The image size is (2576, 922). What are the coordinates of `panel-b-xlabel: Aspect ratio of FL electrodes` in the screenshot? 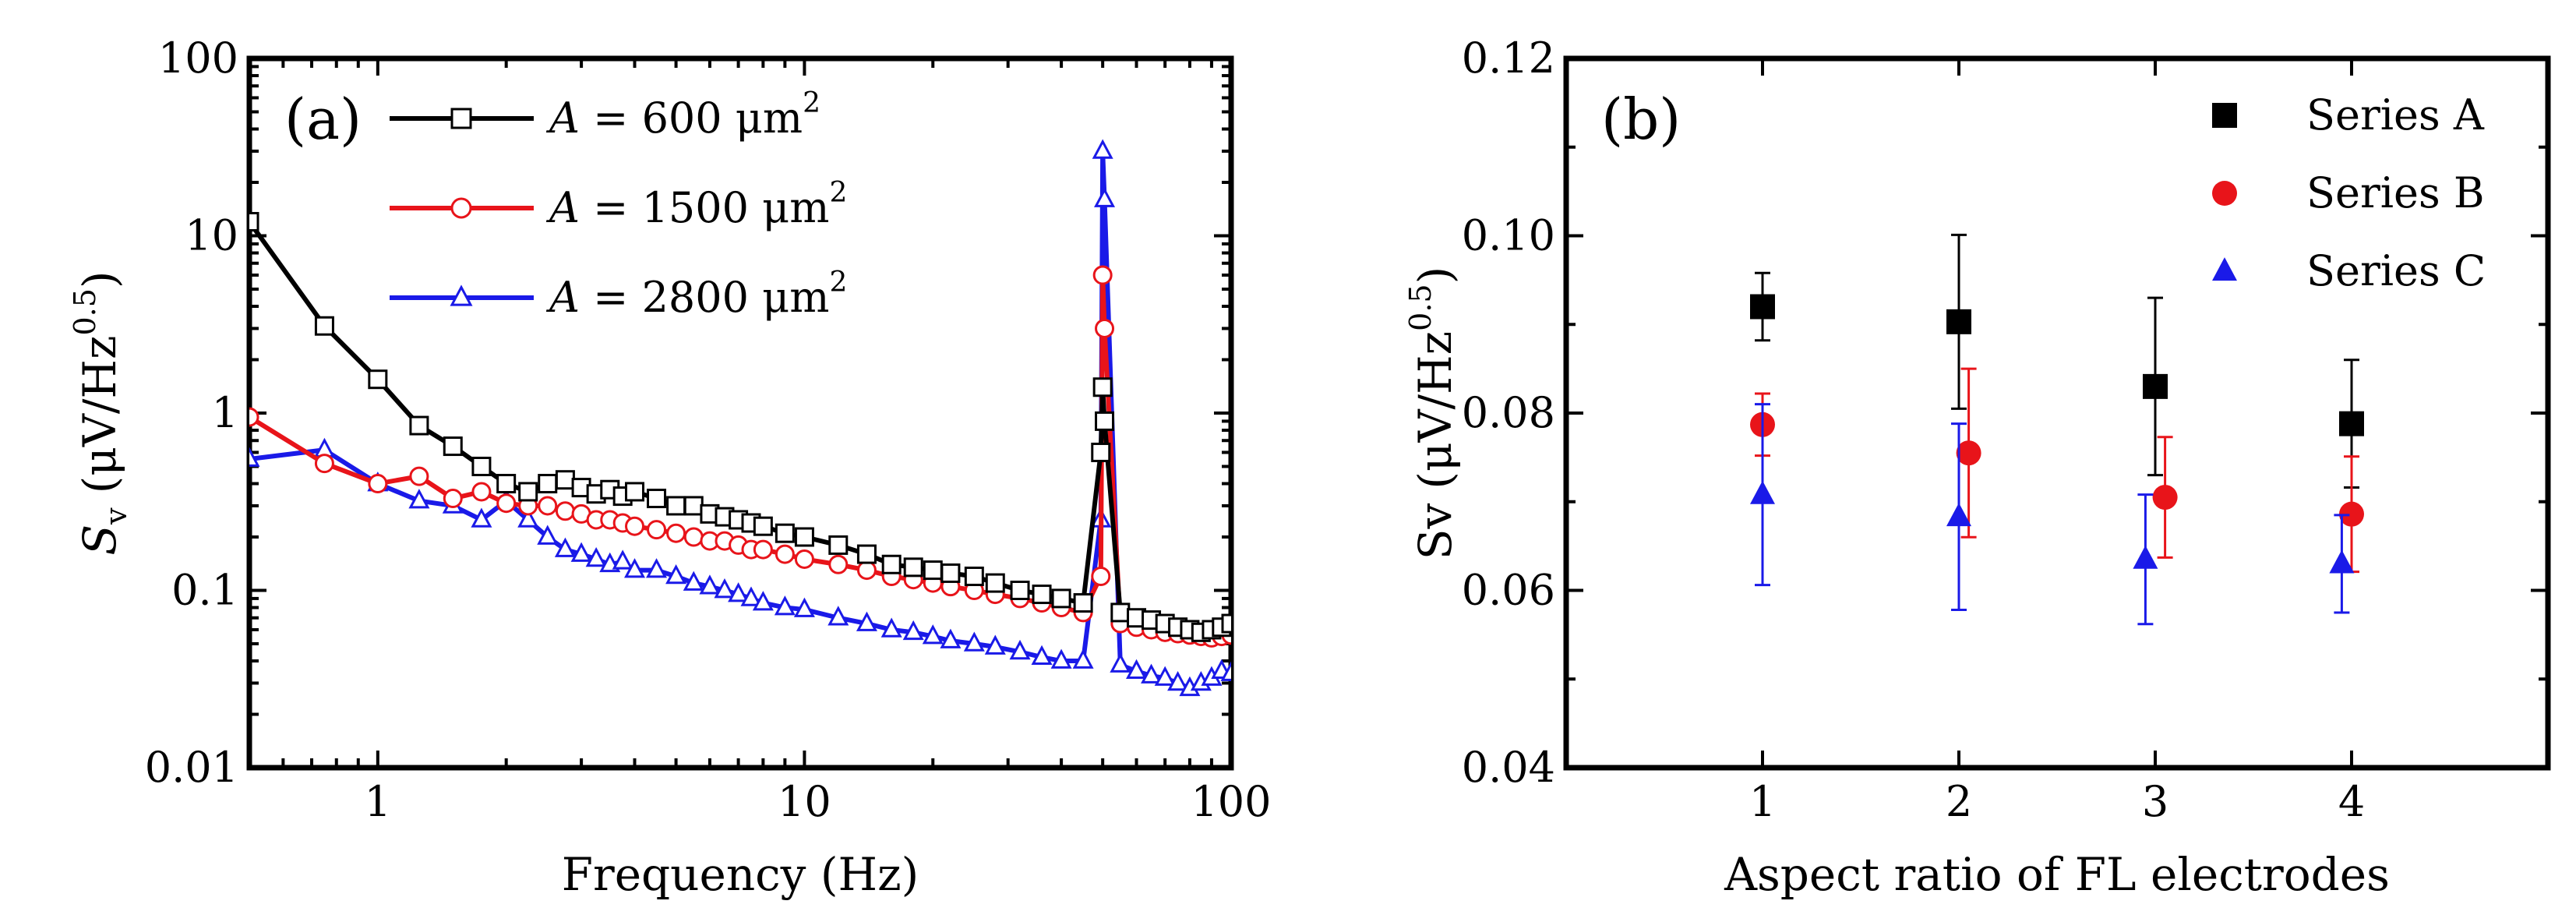 It's located at (2057, 875).